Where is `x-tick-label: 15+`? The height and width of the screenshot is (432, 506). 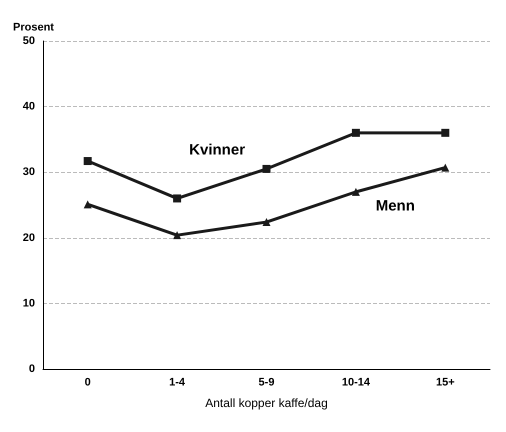 x-tick-label: 15+ is located at coordinates (445, 382).